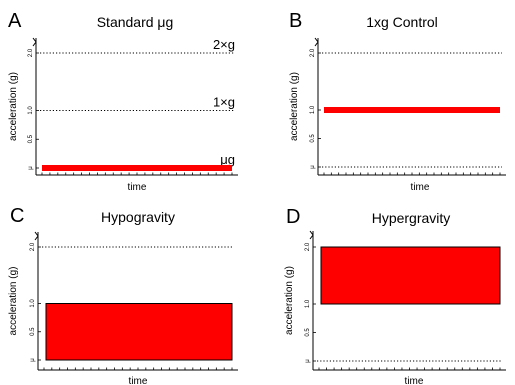 The height and width of the screenshot is (385, 515). I want to click on reference-label: 1×g, so click(224, 102).